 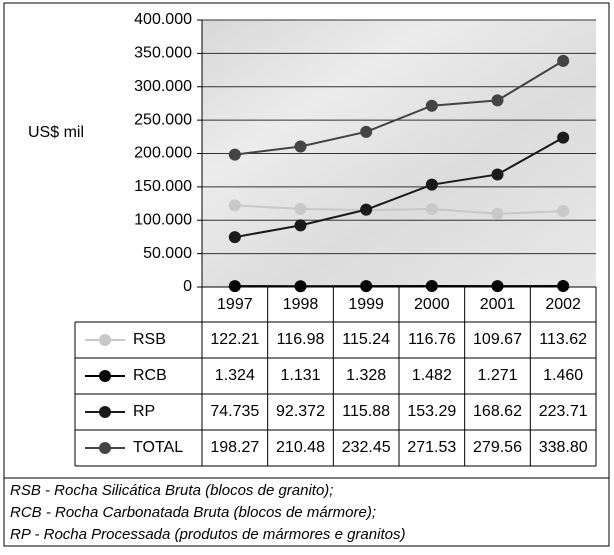 What do you see at coordinates (497, 447) in the screenshot?
I see `table-cell: 279.56` at bounding box center [497, 447].